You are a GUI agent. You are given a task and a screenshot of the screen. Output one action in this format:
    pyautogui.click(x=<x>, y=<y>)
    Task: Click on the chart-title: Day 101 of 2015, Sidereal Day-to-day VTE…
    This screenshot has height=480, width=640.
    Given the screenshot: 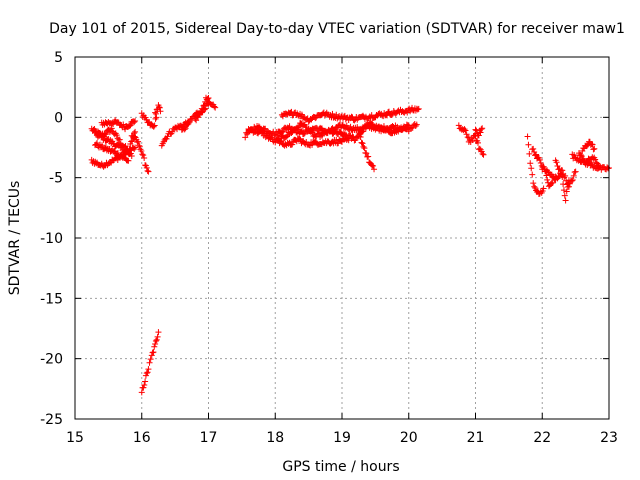 What is the action you would take?
    pyautogui.click(x=337, y=29)
    